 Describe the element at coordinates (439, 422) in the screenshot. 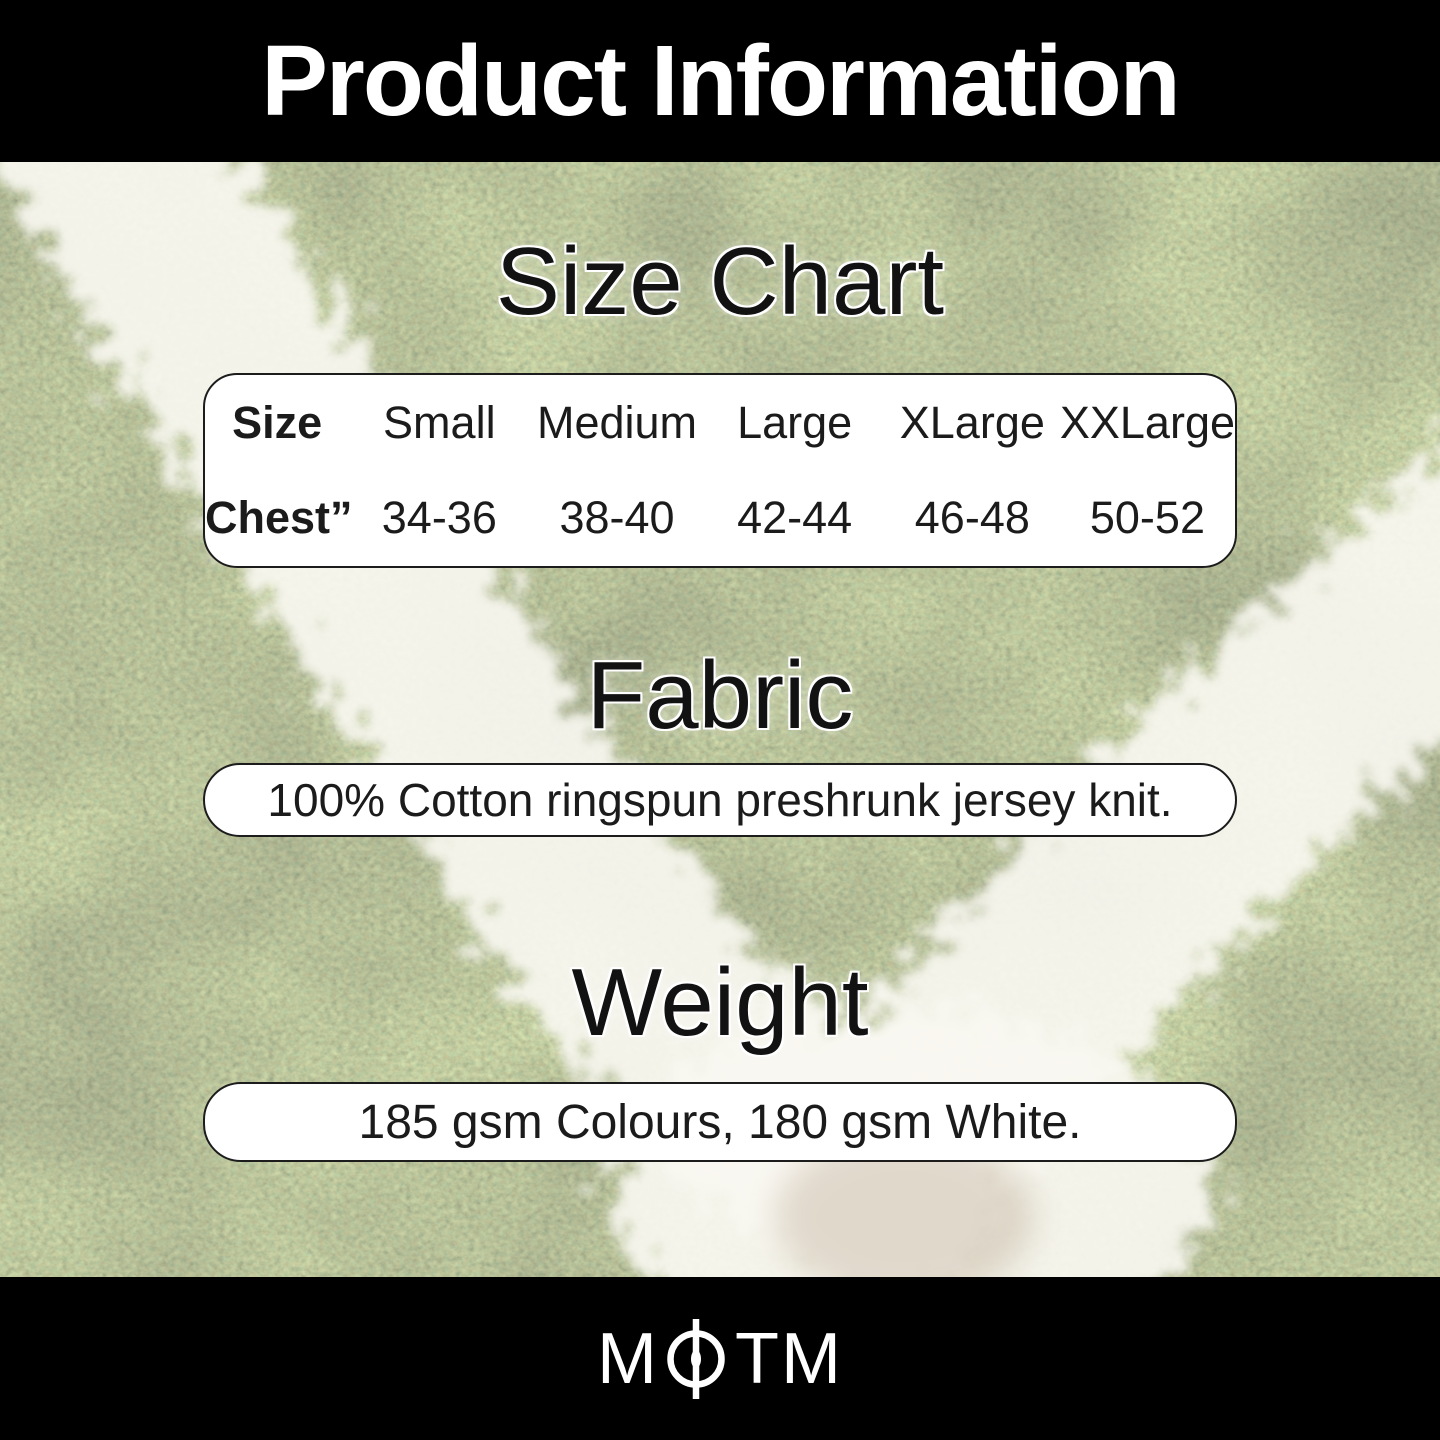

I see `size-col-small: Small` at that location.